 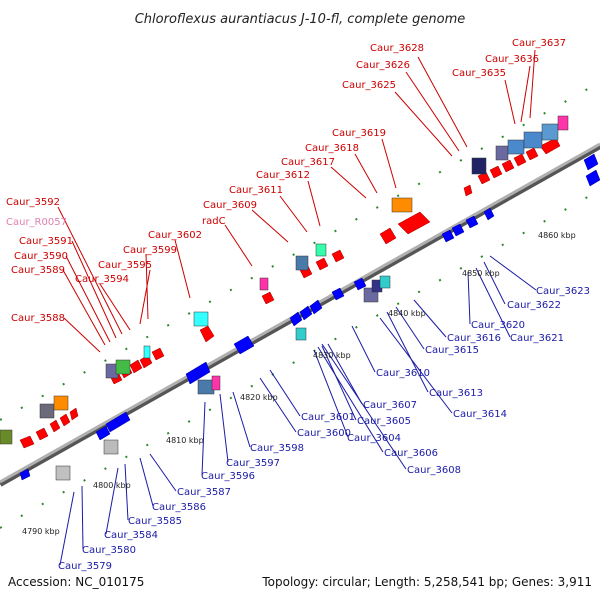 I want to click on gene-label-top: Caur_3636, so click(x=512, y=59).